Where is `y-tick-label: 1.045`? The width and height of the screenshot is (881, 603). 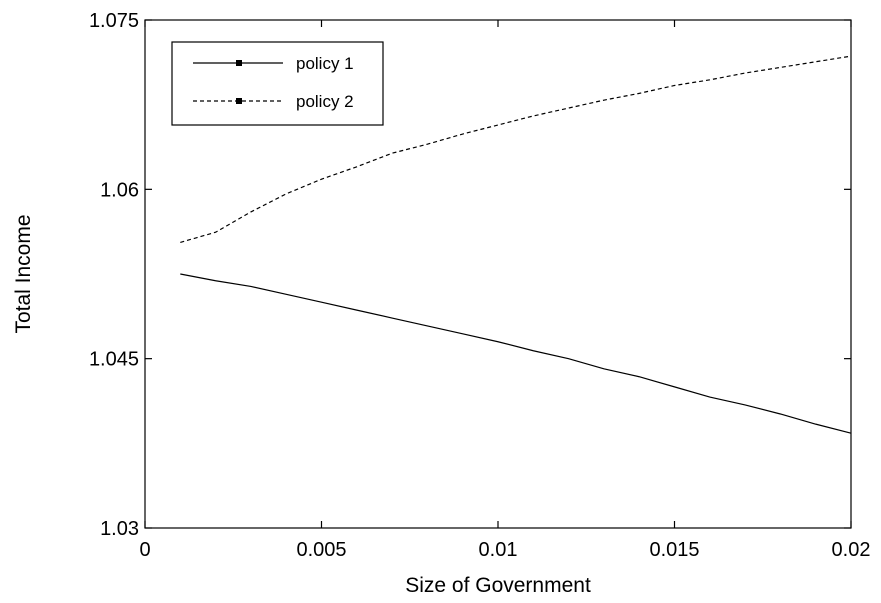
y-tick-label: 1.045 is located at coordinates (114, 360).